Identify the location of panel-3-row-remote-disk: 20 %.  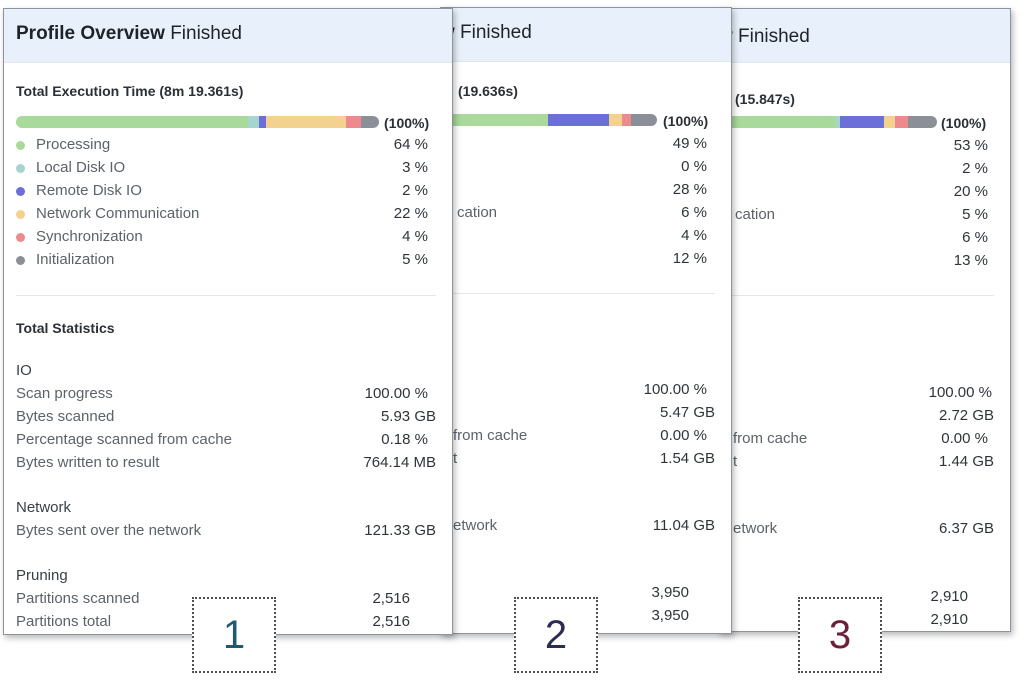
(861, 193).